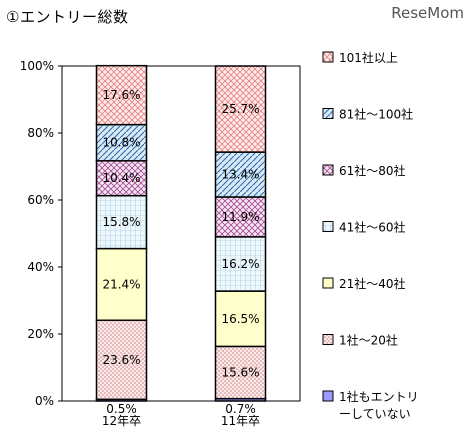  I want to click on data-label: 15.6%, so click(240, 373).